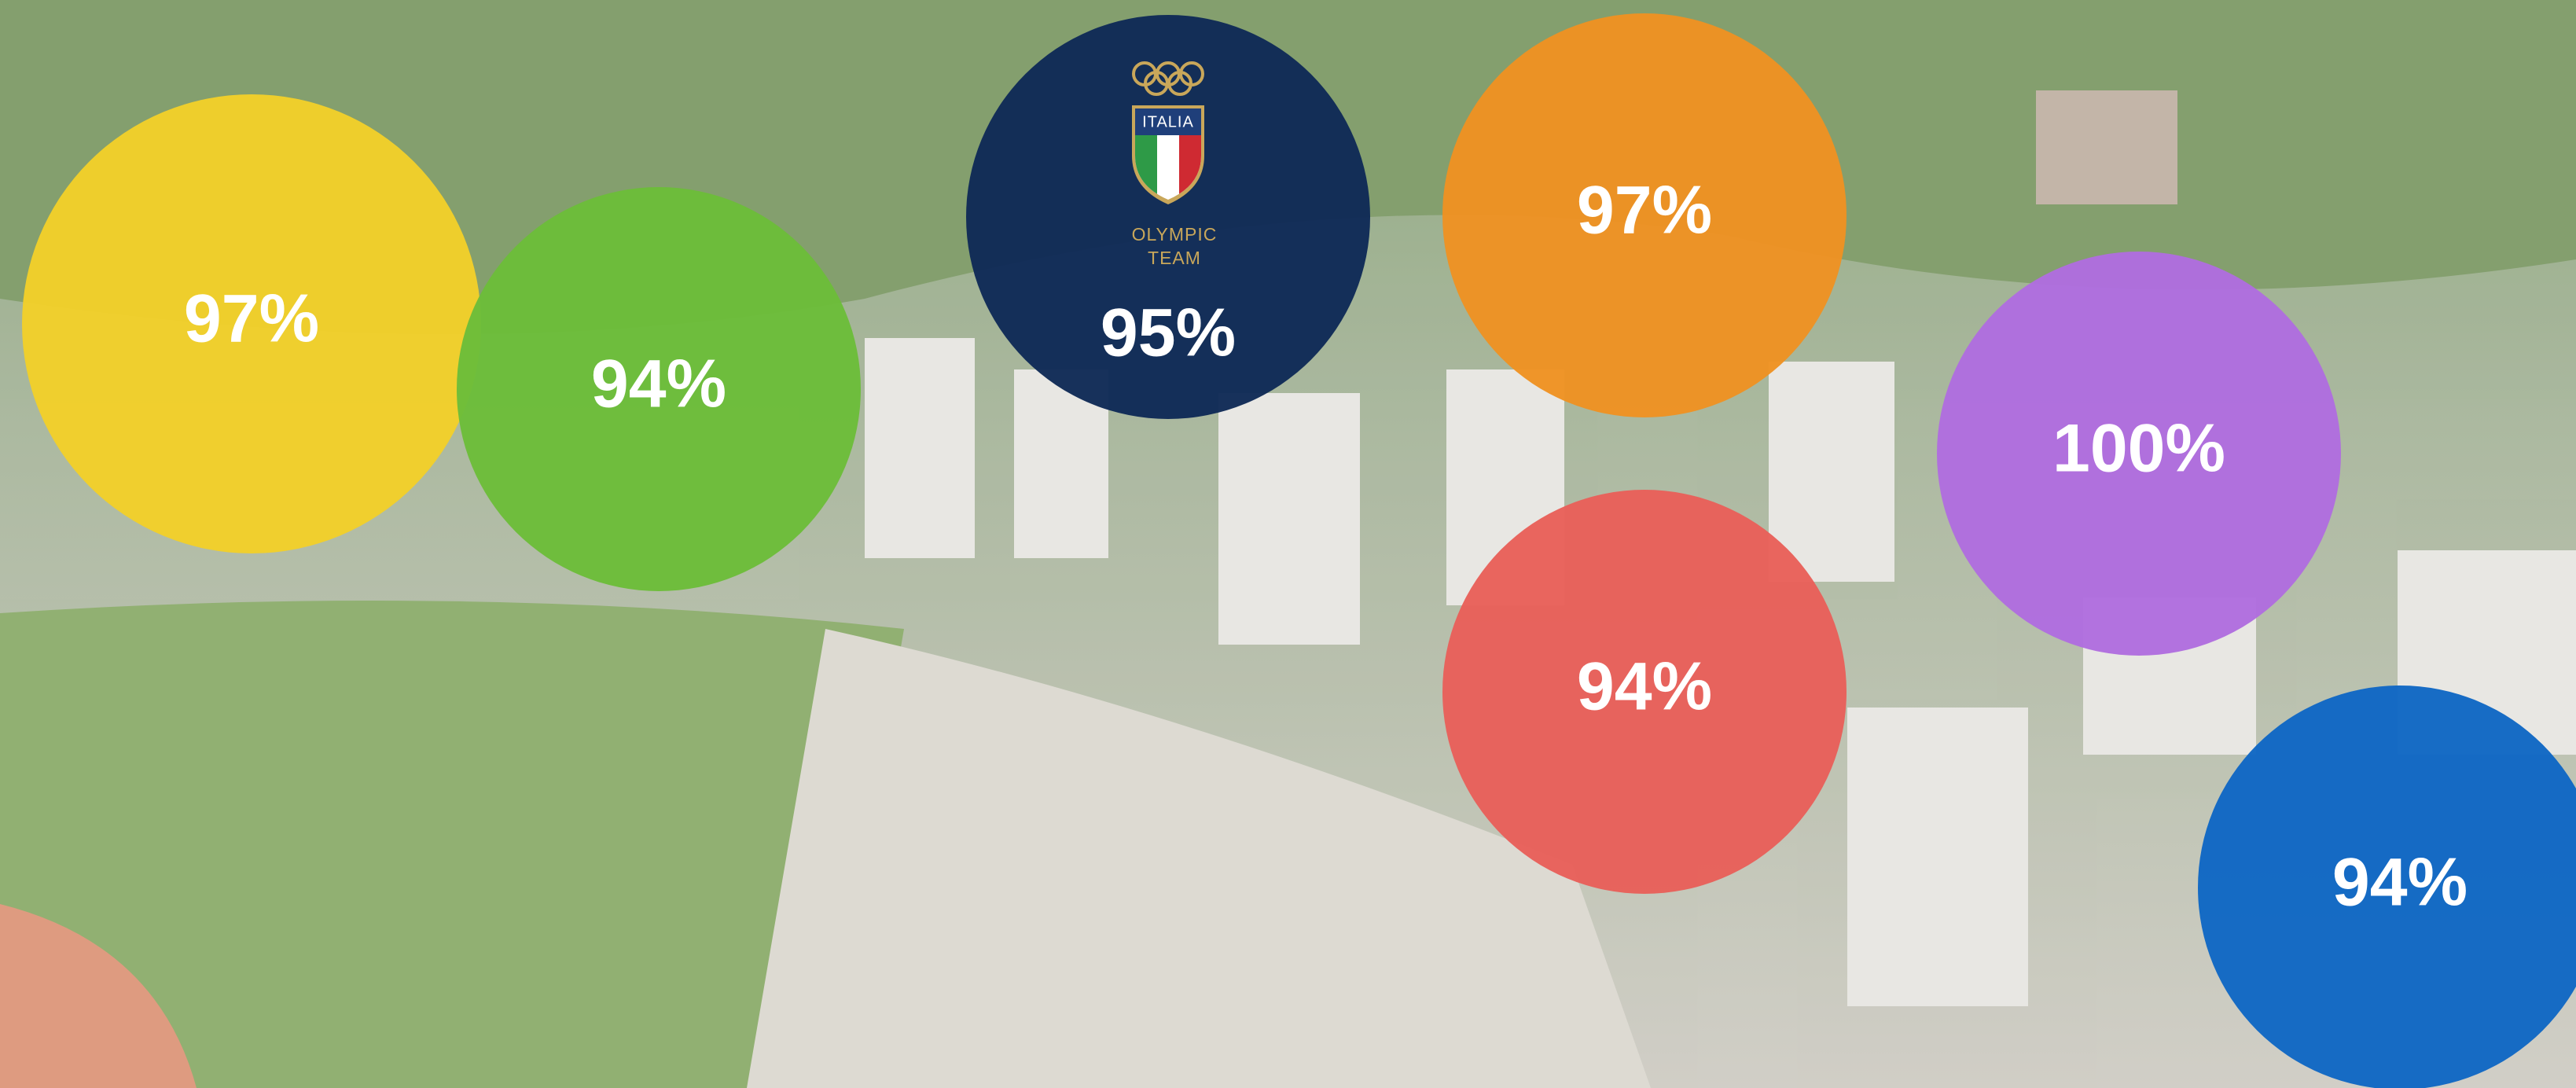  I want to click on olympic-logo: ITALIA OLYMPIC TEAM, so click(1175, 164).